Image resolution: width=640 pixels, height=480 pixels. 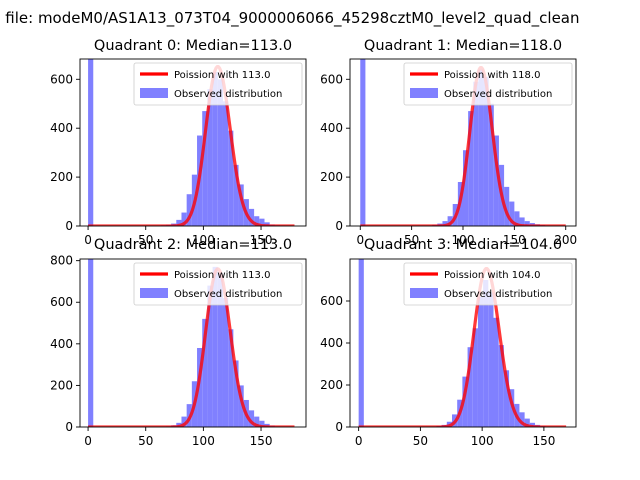 I want to click on panel-title: Quadrant 3: Median=104.0, so click(x=463, y=245).